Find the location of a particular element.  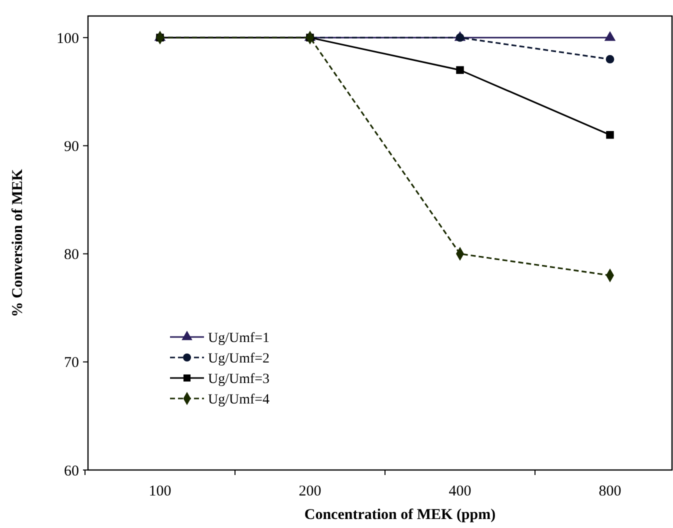

x-tick-label: 200 is located at coordinates (310, 491).